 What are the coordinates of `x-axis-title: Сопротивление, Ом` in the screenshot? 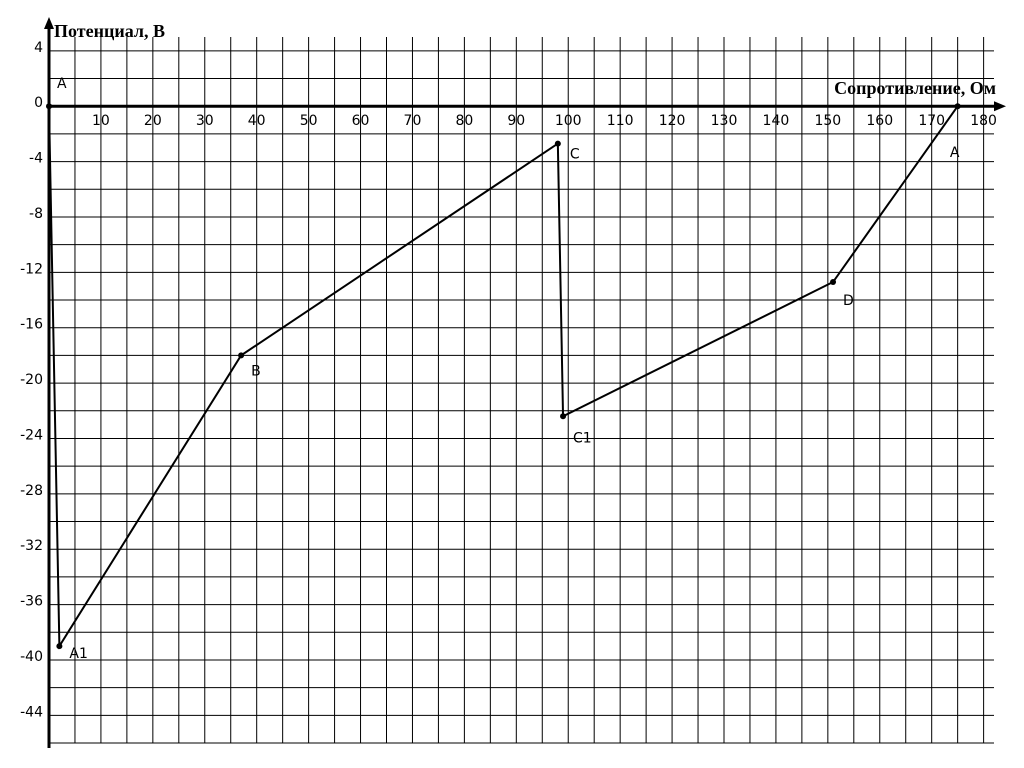 It's located at (915, 88).